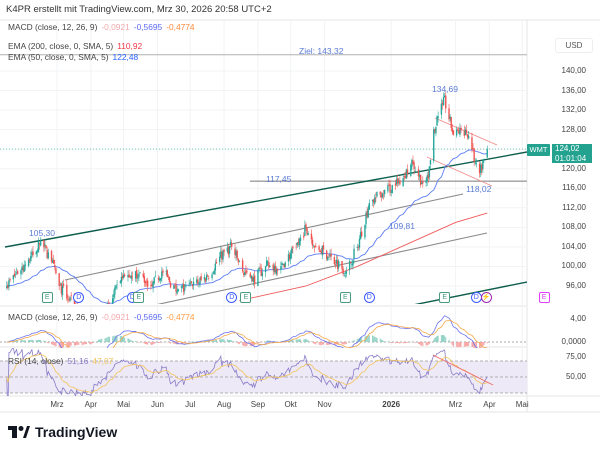 This screenshot has height=449, width=600. I want to click on ema200-line, so click(363, 257).